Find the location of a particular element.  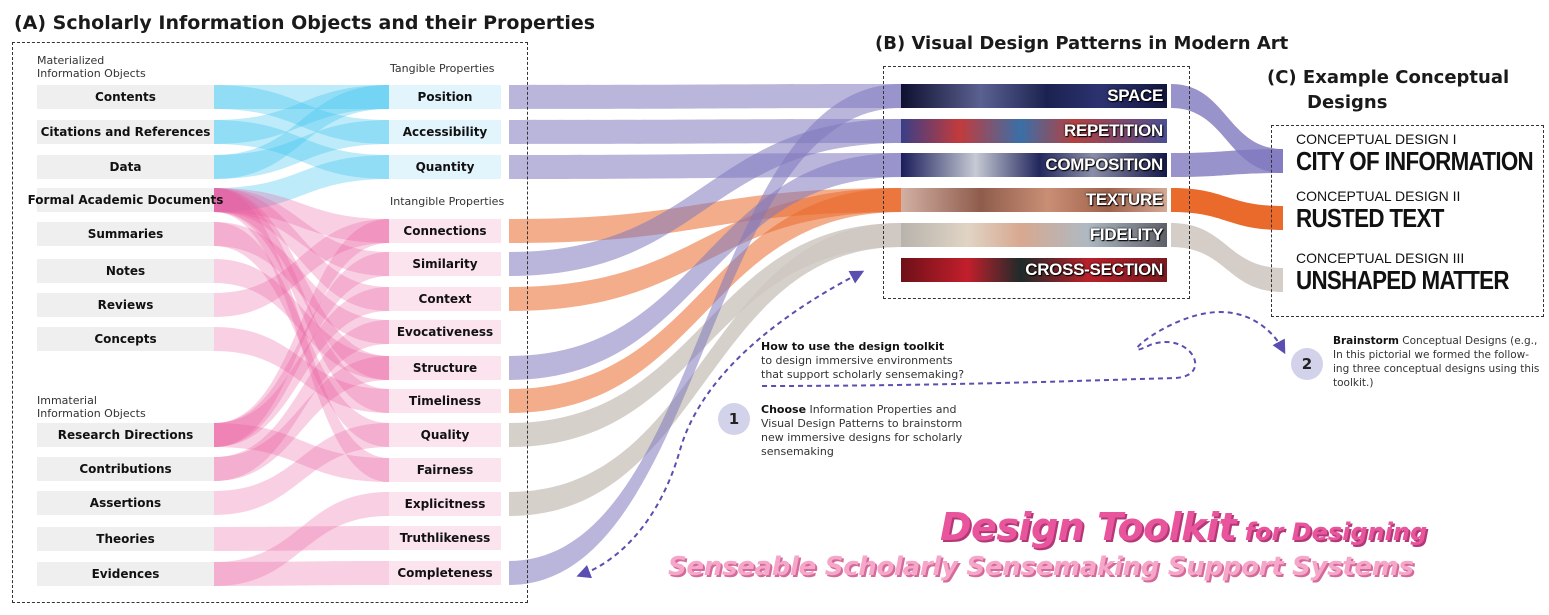

object-formal-academic-documents: Formal Academic Documents is located at coordinates (125, 200).